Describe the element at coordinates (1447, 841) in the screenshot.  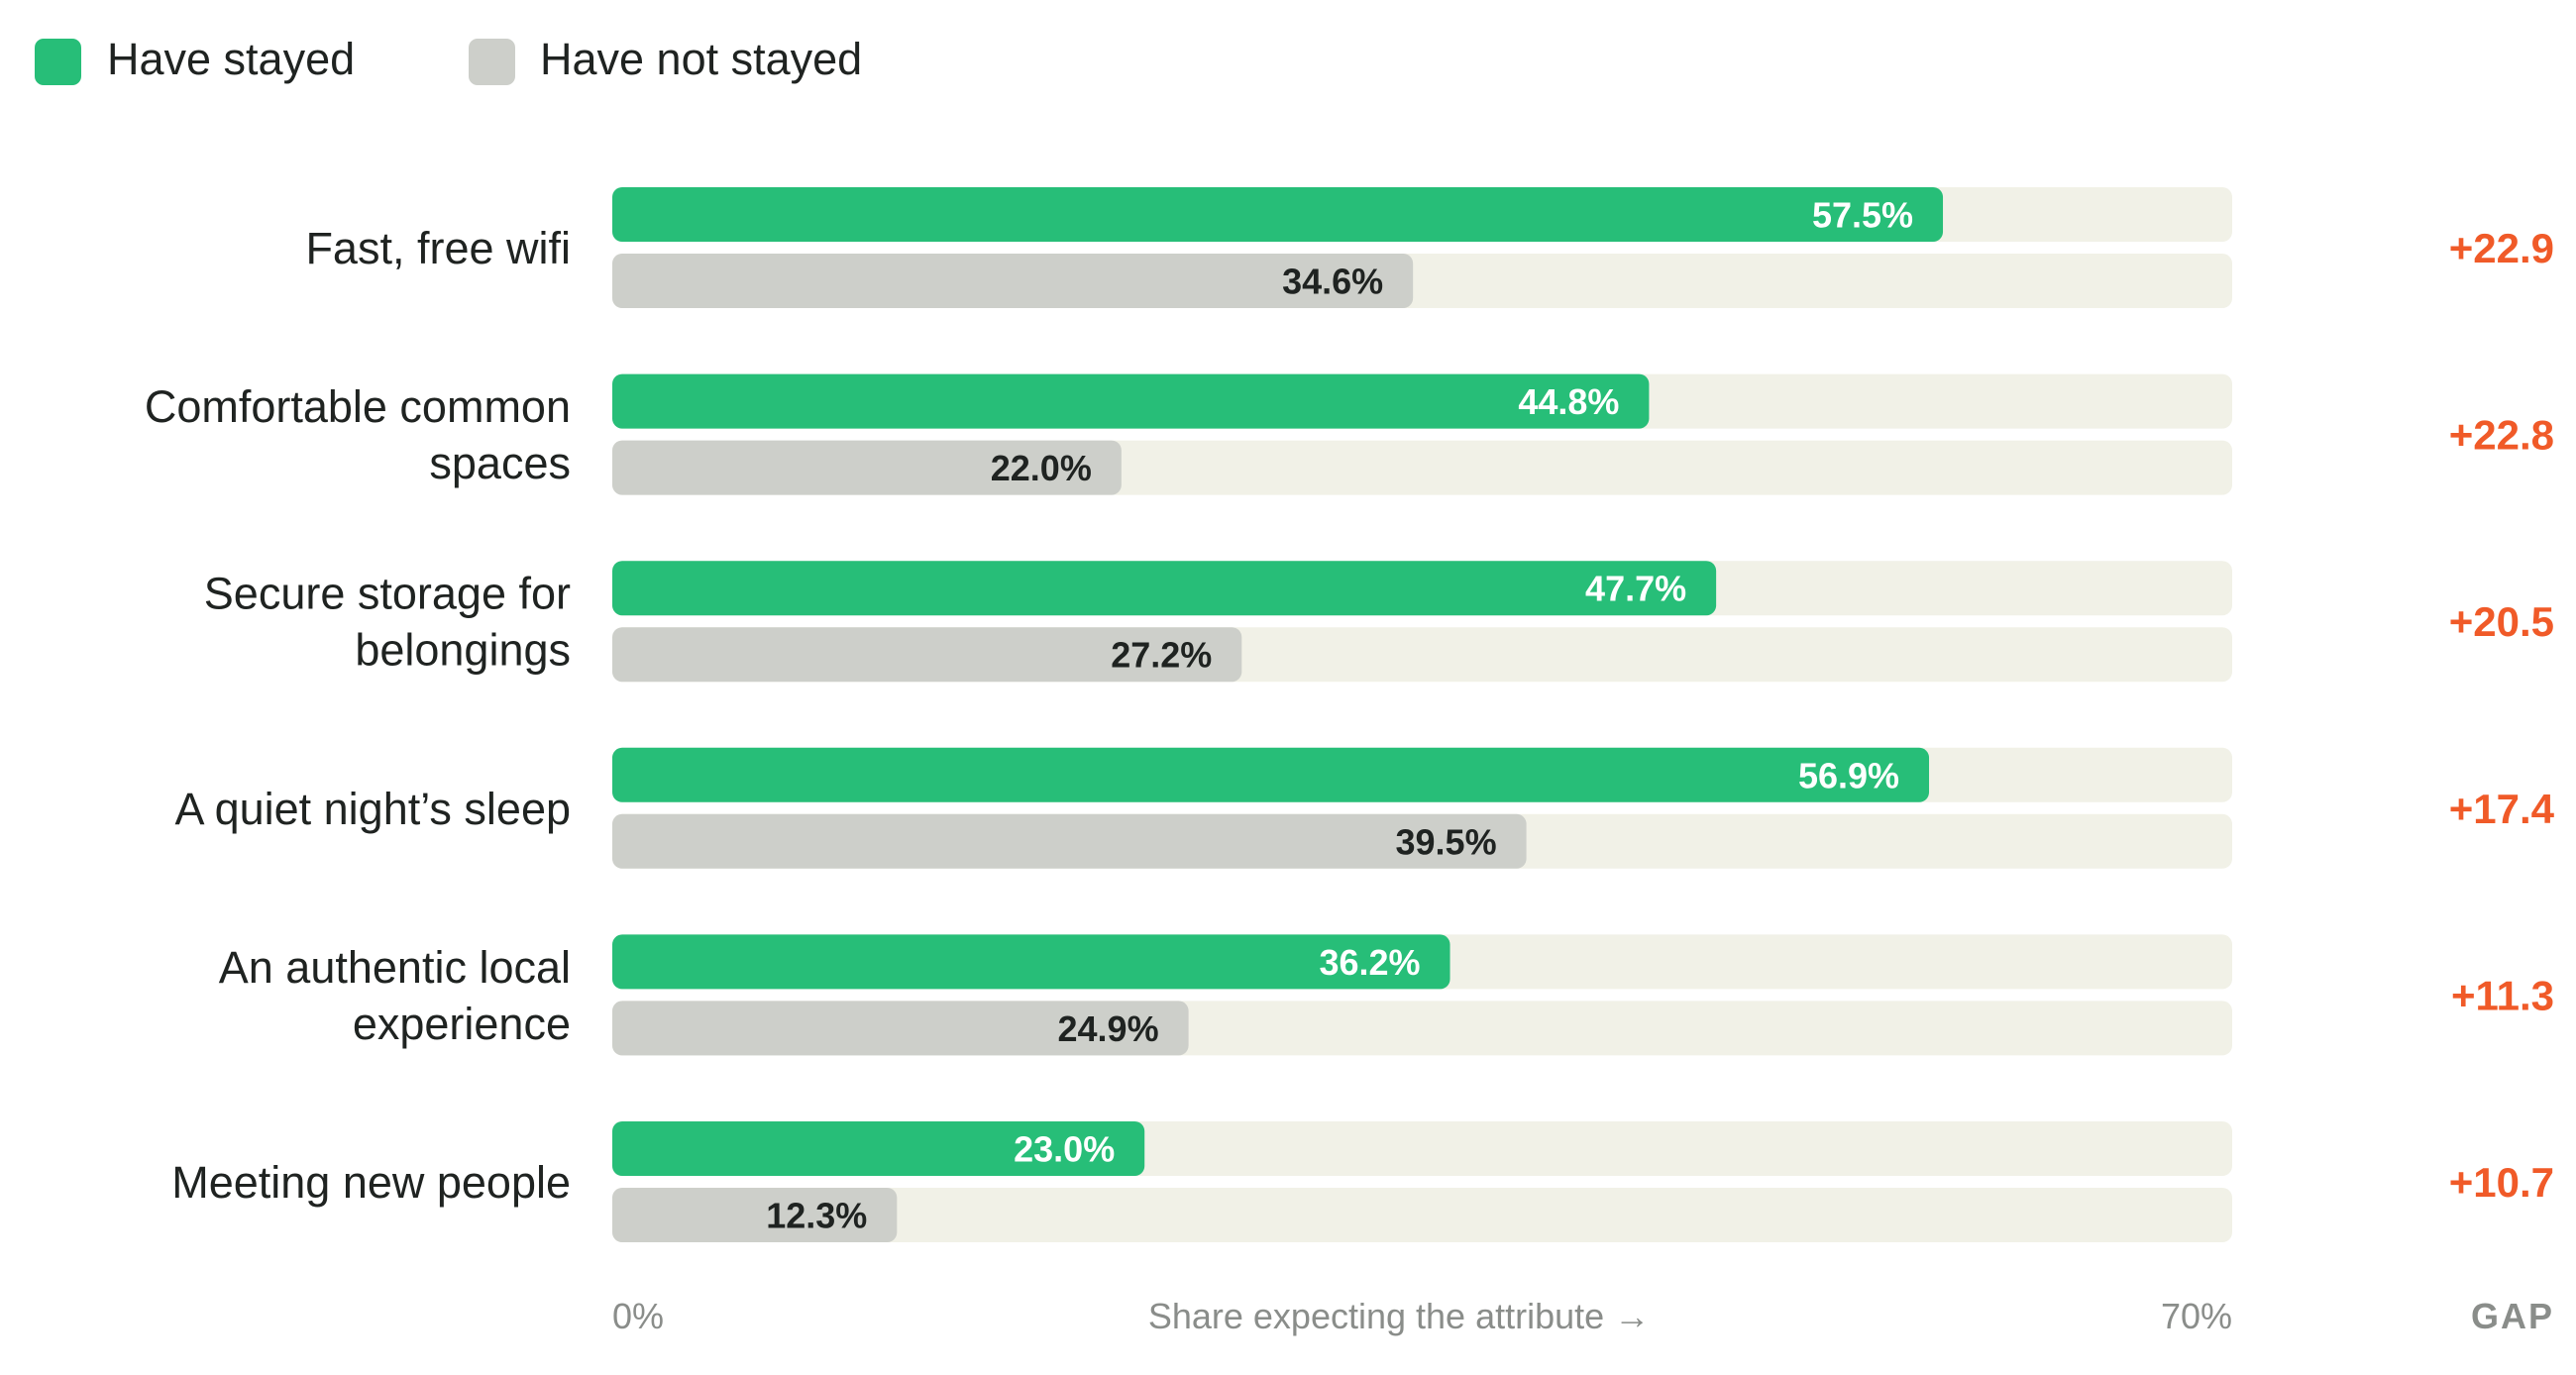
I see `data-label: 39.5%` at that location.